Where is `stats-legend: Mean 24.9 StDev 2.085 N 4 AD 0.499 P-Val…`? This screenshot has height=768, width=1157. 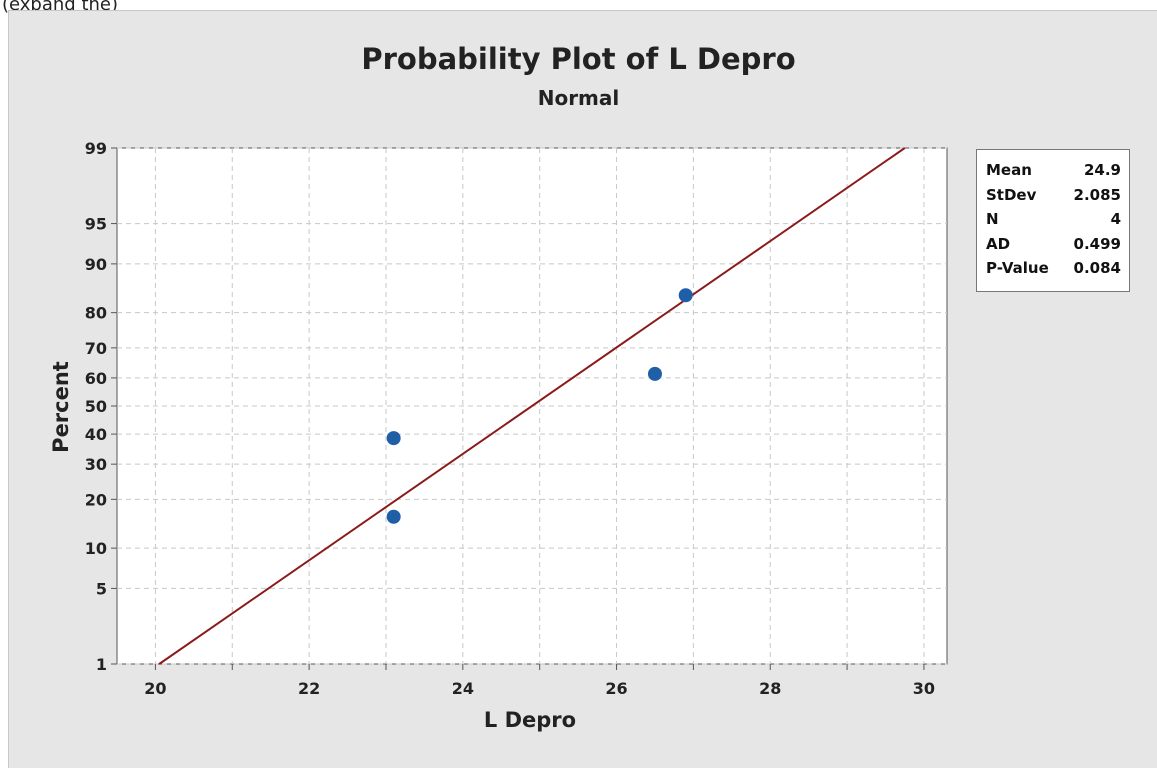 stats-legend: Mean 24.9 StDev 2.085 N 4 AD 0.499 P-Val… is located at coordinates (1053, 220).